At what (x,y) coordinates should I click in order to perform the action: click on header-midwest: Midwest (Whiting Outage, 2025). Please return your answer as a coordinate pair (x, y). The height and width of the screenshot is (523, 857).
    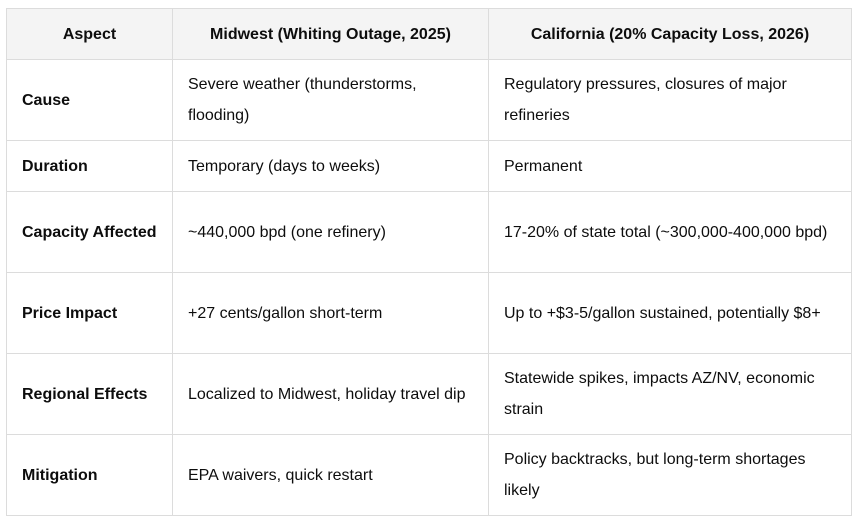
    Looking at the image, I should click on (330, 34).